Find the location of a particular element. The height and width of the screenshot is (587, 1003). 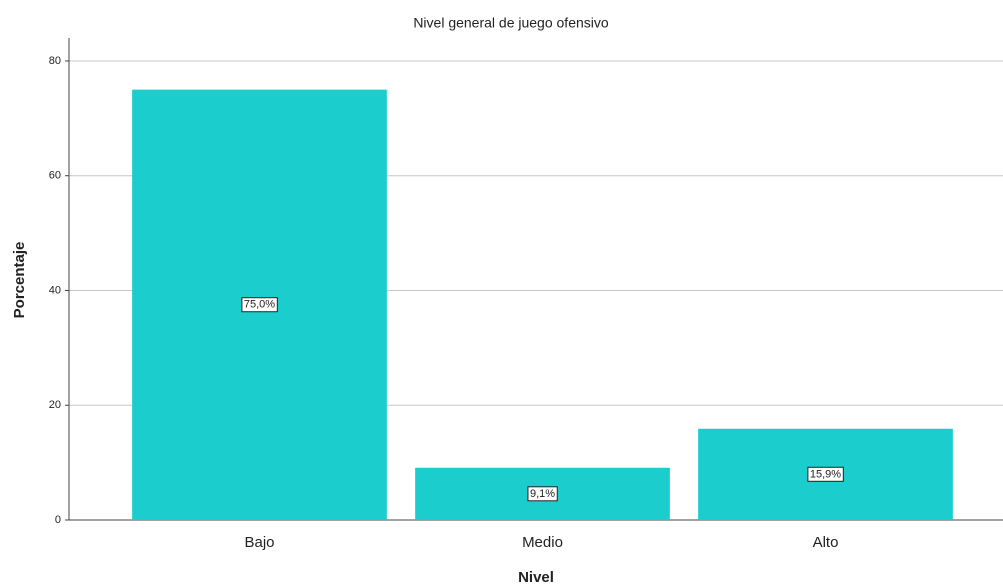

x-tick-label: Alto is located at coordinates (826, 542).